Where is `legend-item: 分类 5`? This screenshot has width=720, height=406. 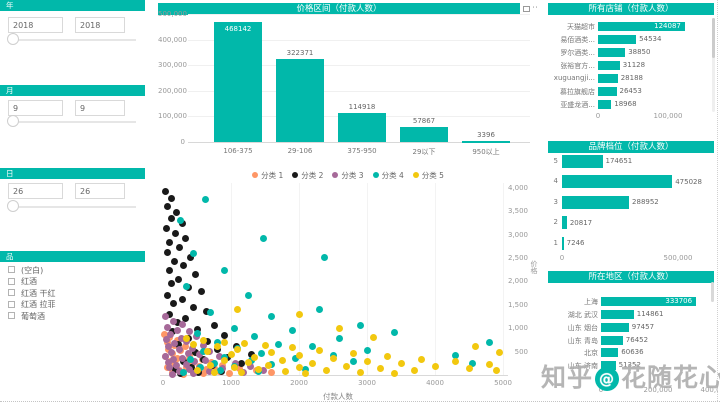 legend-item: 分类 5 is located at coordinates (428, 175).